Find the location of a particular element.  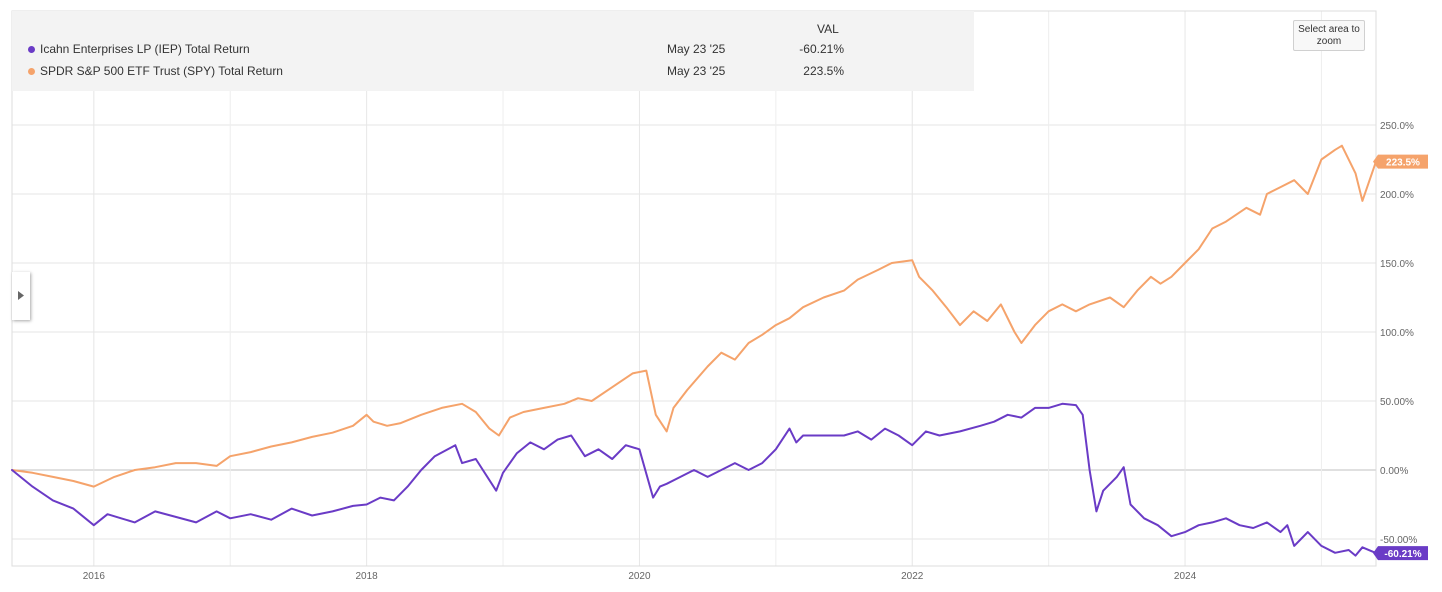

y-tick-label: 50.00% is located at coordinates (1397, 402).